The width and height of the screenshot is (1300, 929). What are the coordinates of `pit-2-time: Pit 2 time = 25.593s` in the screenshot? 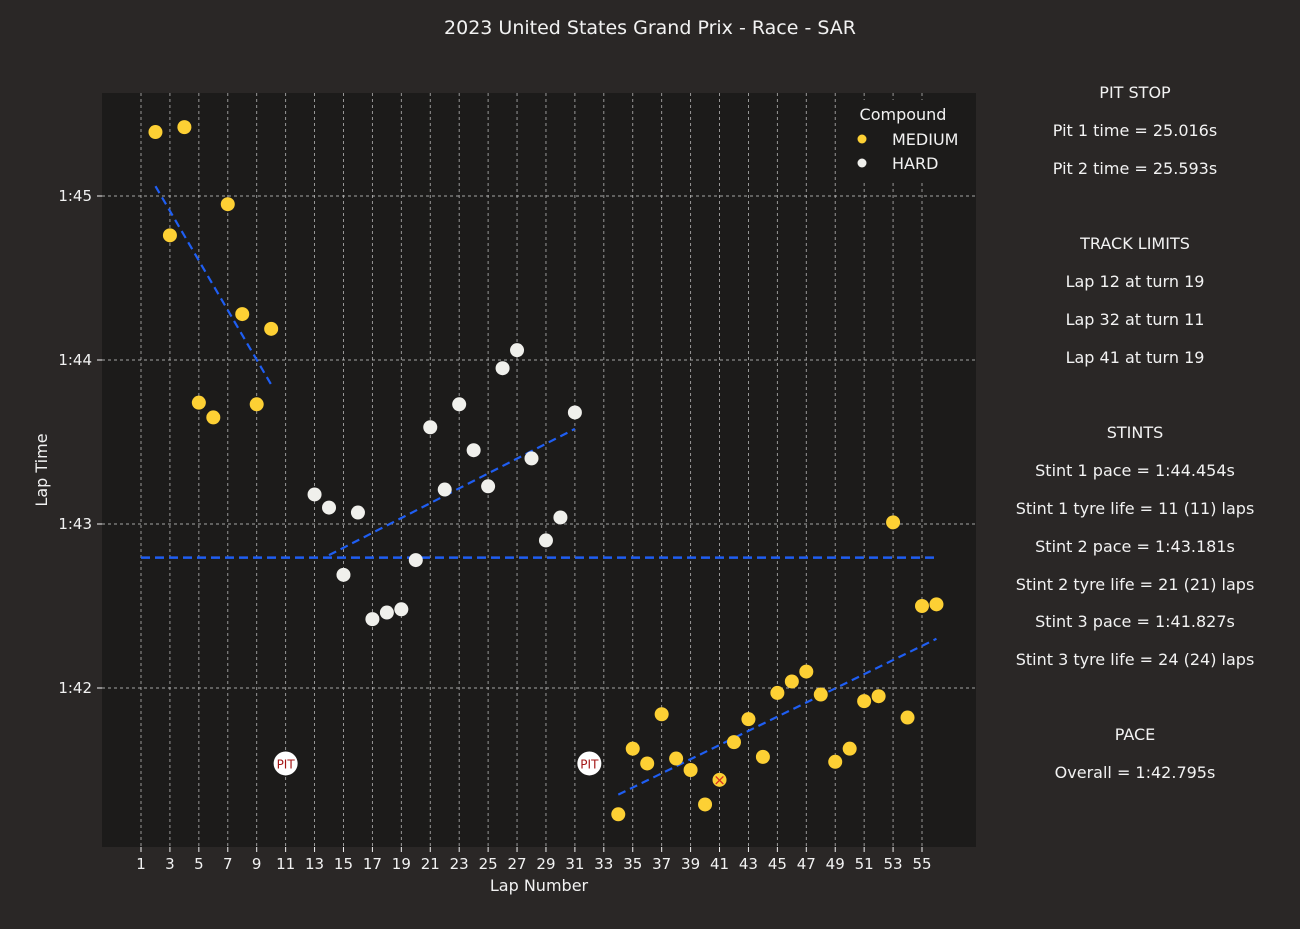 It's located at (1135, 168).